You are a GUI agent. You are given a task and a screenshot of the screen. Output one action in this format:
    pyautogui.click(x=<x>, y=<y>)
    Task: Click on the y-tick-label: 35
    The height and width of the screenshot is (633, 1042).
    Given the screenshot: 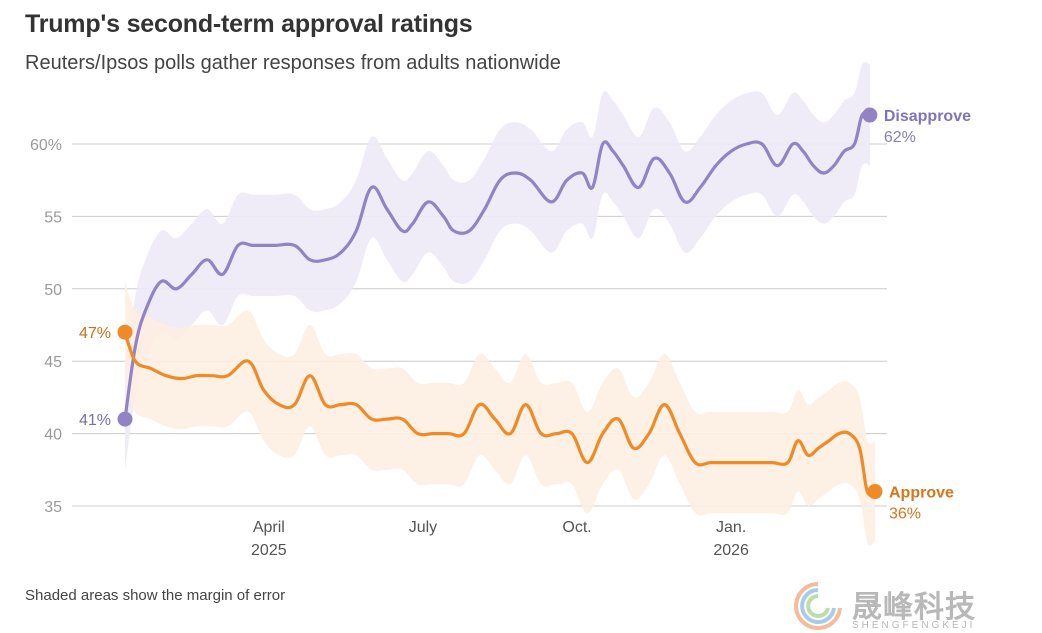 What is the action you would take?
    pyautogui.click(x=53, y=507)
    